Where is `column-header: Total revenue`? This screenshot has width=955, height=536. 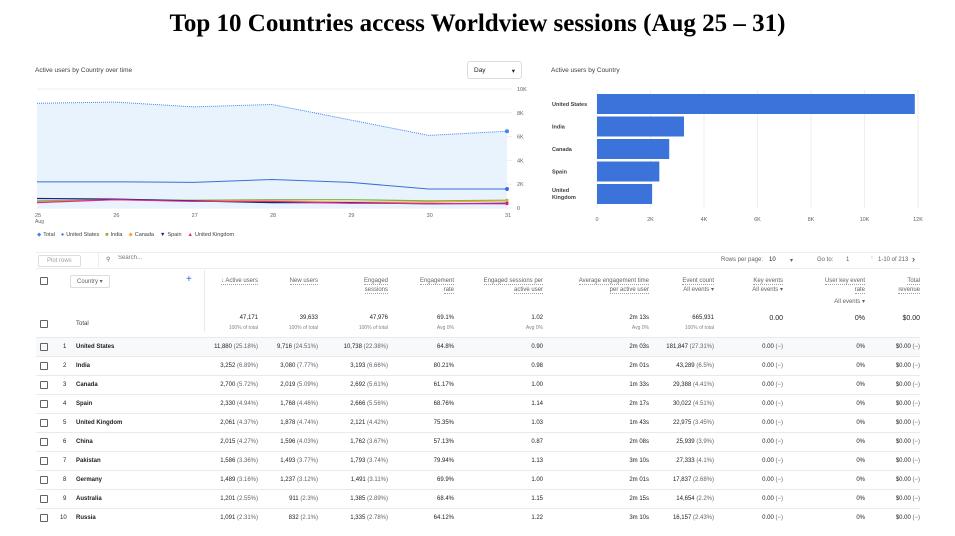 column-header: Total revenue is located at coordinates (909, 286).